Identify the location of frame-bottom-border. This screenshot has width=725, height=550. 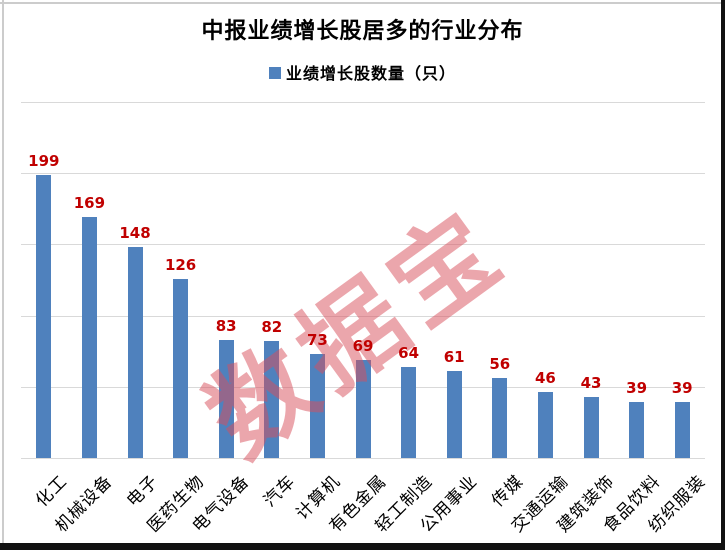
(362, 546).